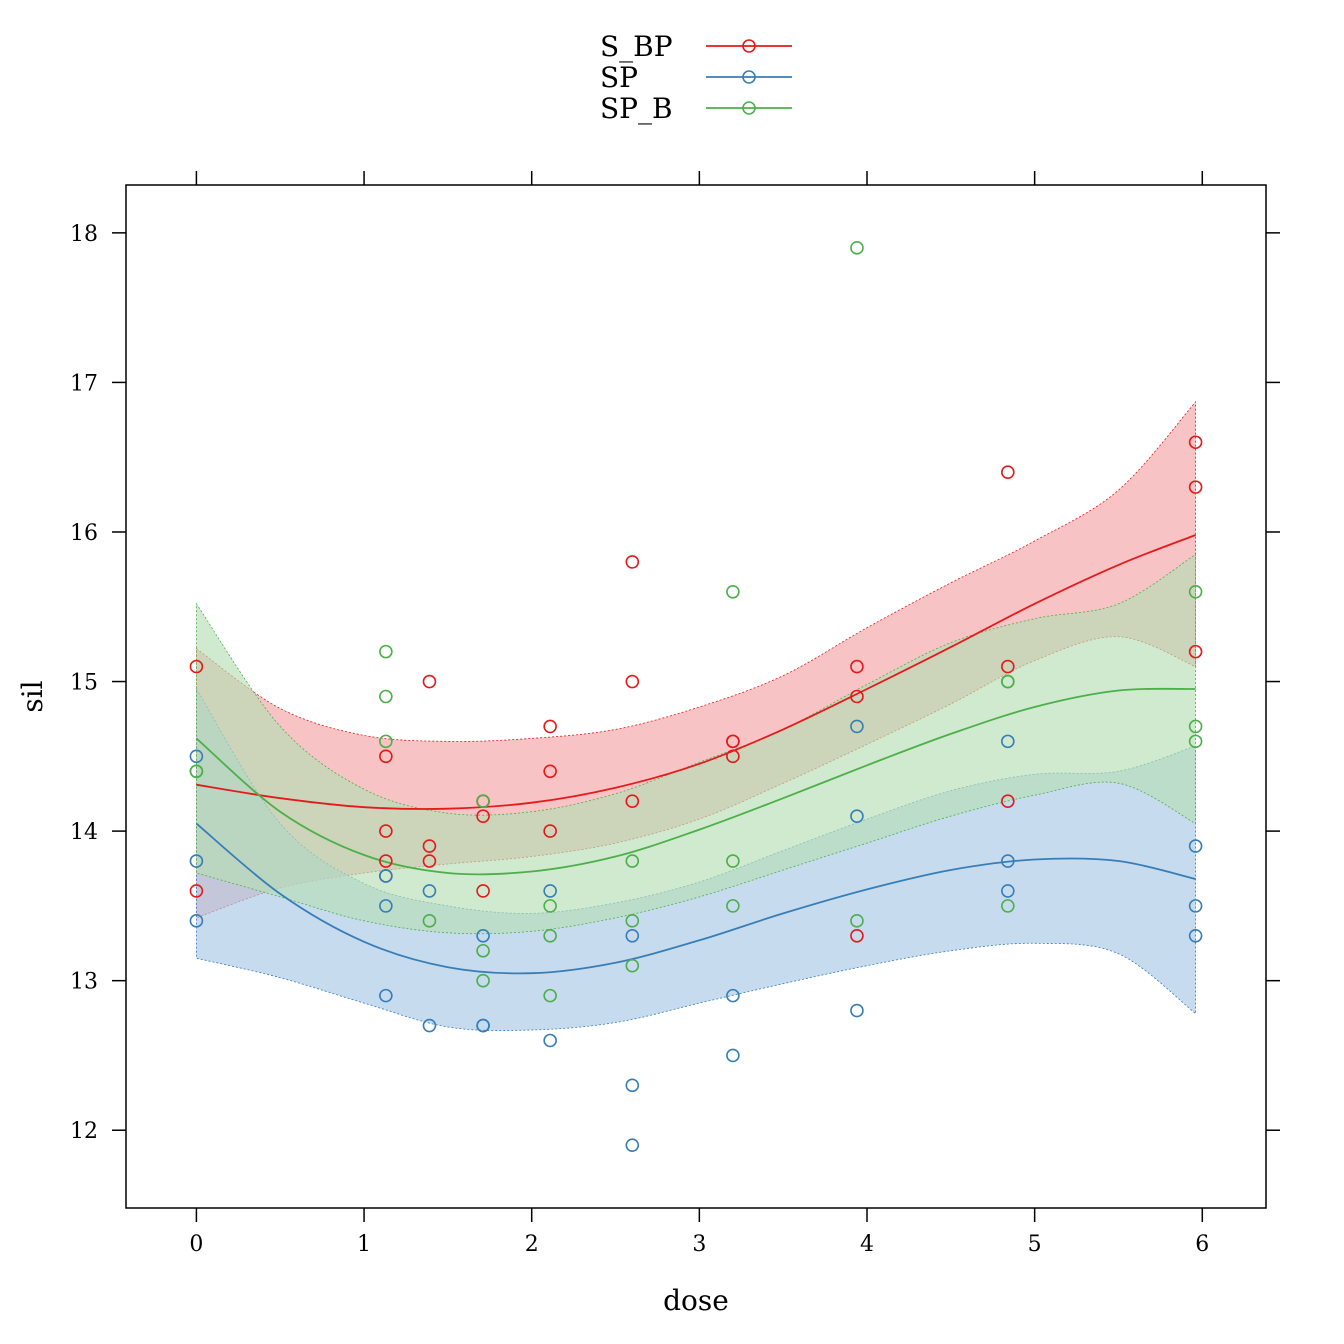  Describe the element at coordinates (84, 683) in the screenshot. I see `y-tick-label: 15` at that location.